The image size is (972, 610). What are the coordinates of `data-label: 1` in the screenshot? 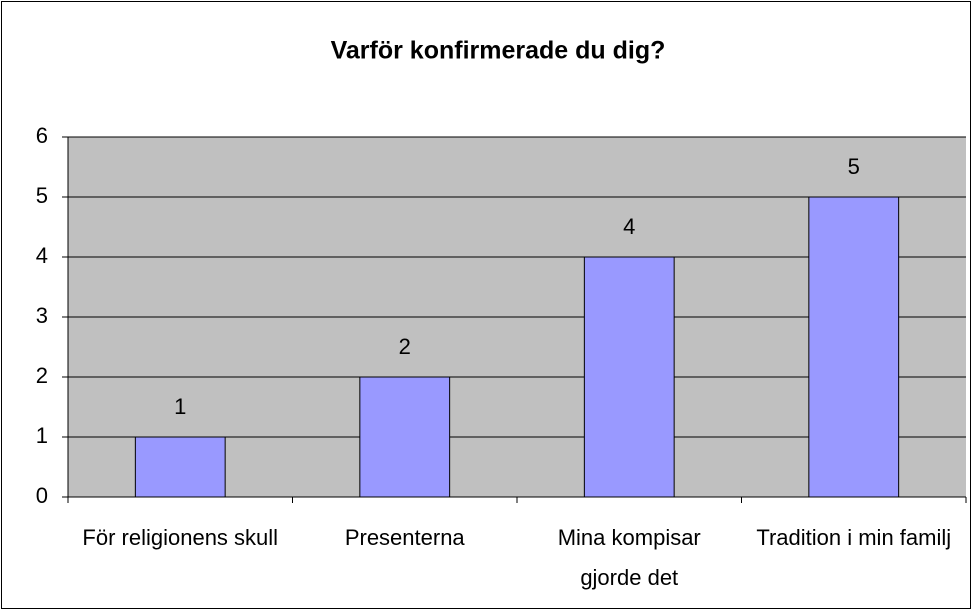 It's located at (180, 406).